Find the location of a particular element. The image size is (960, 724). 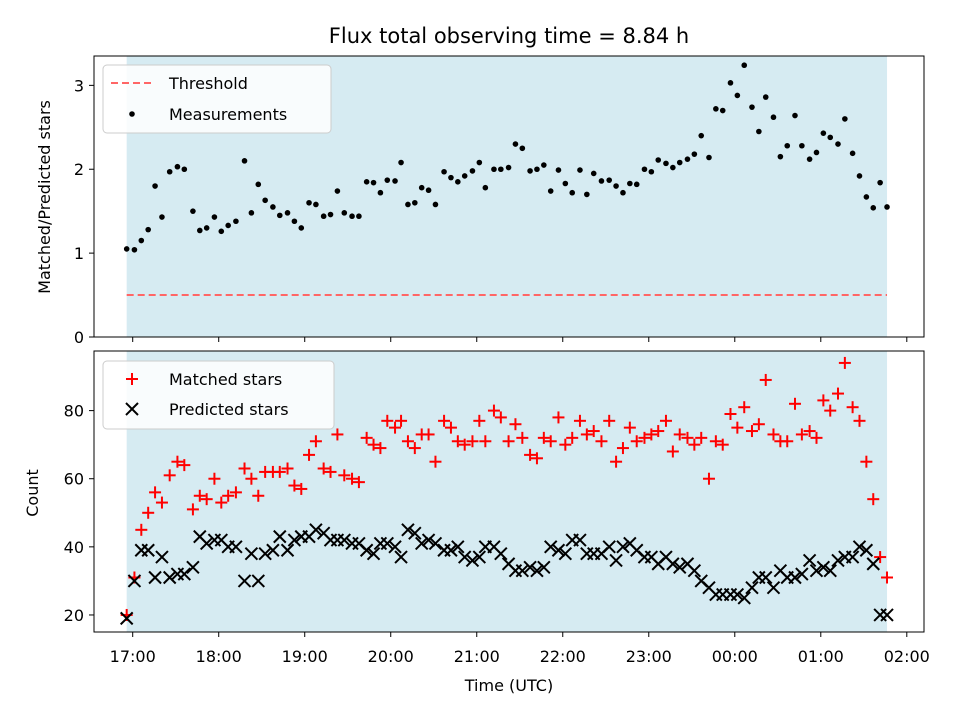

ratio-y-axis-label: Matched/Predicted stars is located at coordinates (44, 197).